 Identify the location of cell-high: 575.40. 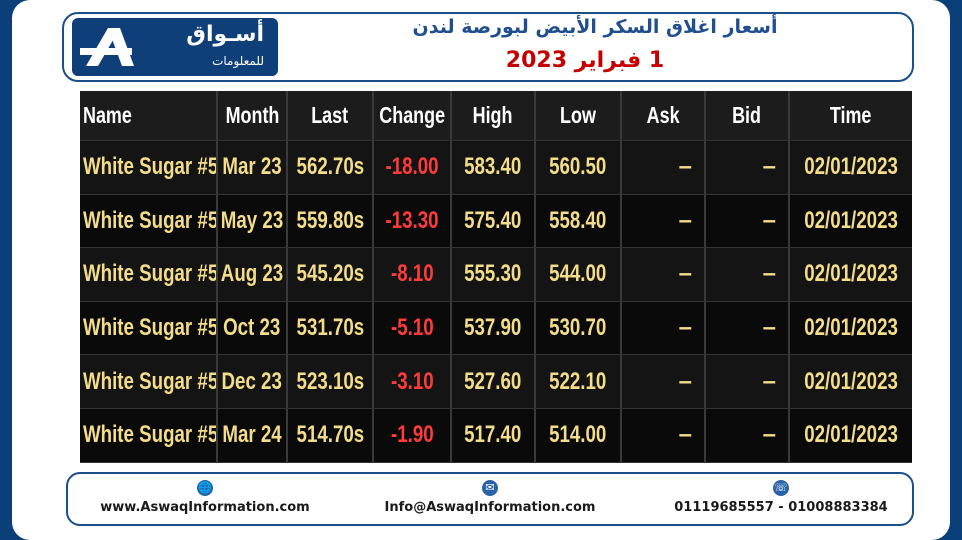
(494, 221).